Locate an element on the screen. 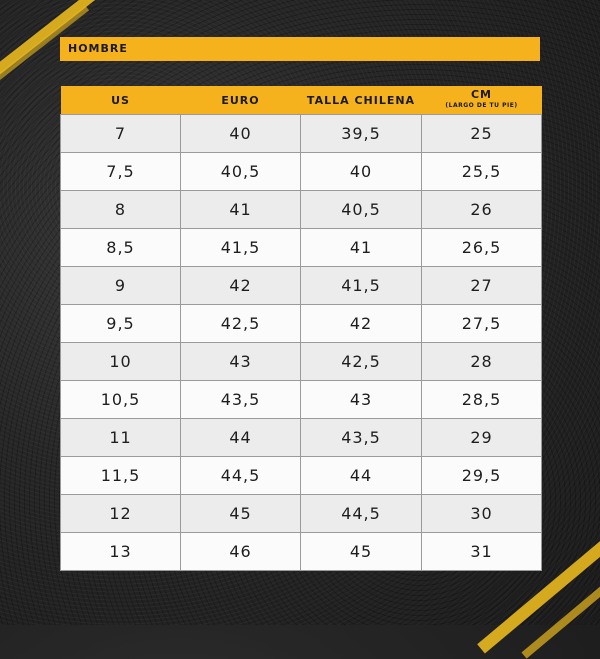 The width and height of the screenshot is (600, 659). cell-cm: 27 is located at coordinates (481, 285).